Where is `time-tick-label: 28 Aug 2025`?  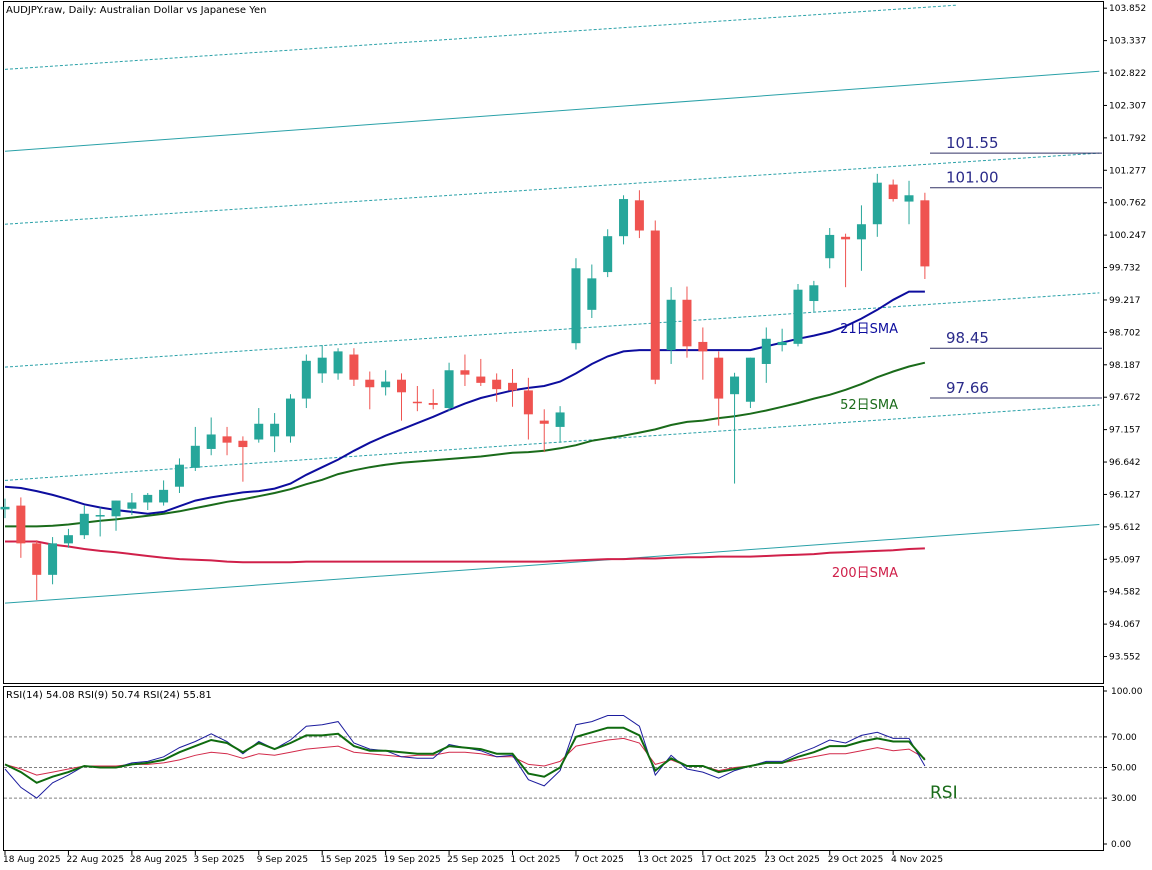
time-tick-label: 28 Aug 2025 is located at coordinates (159, 860).